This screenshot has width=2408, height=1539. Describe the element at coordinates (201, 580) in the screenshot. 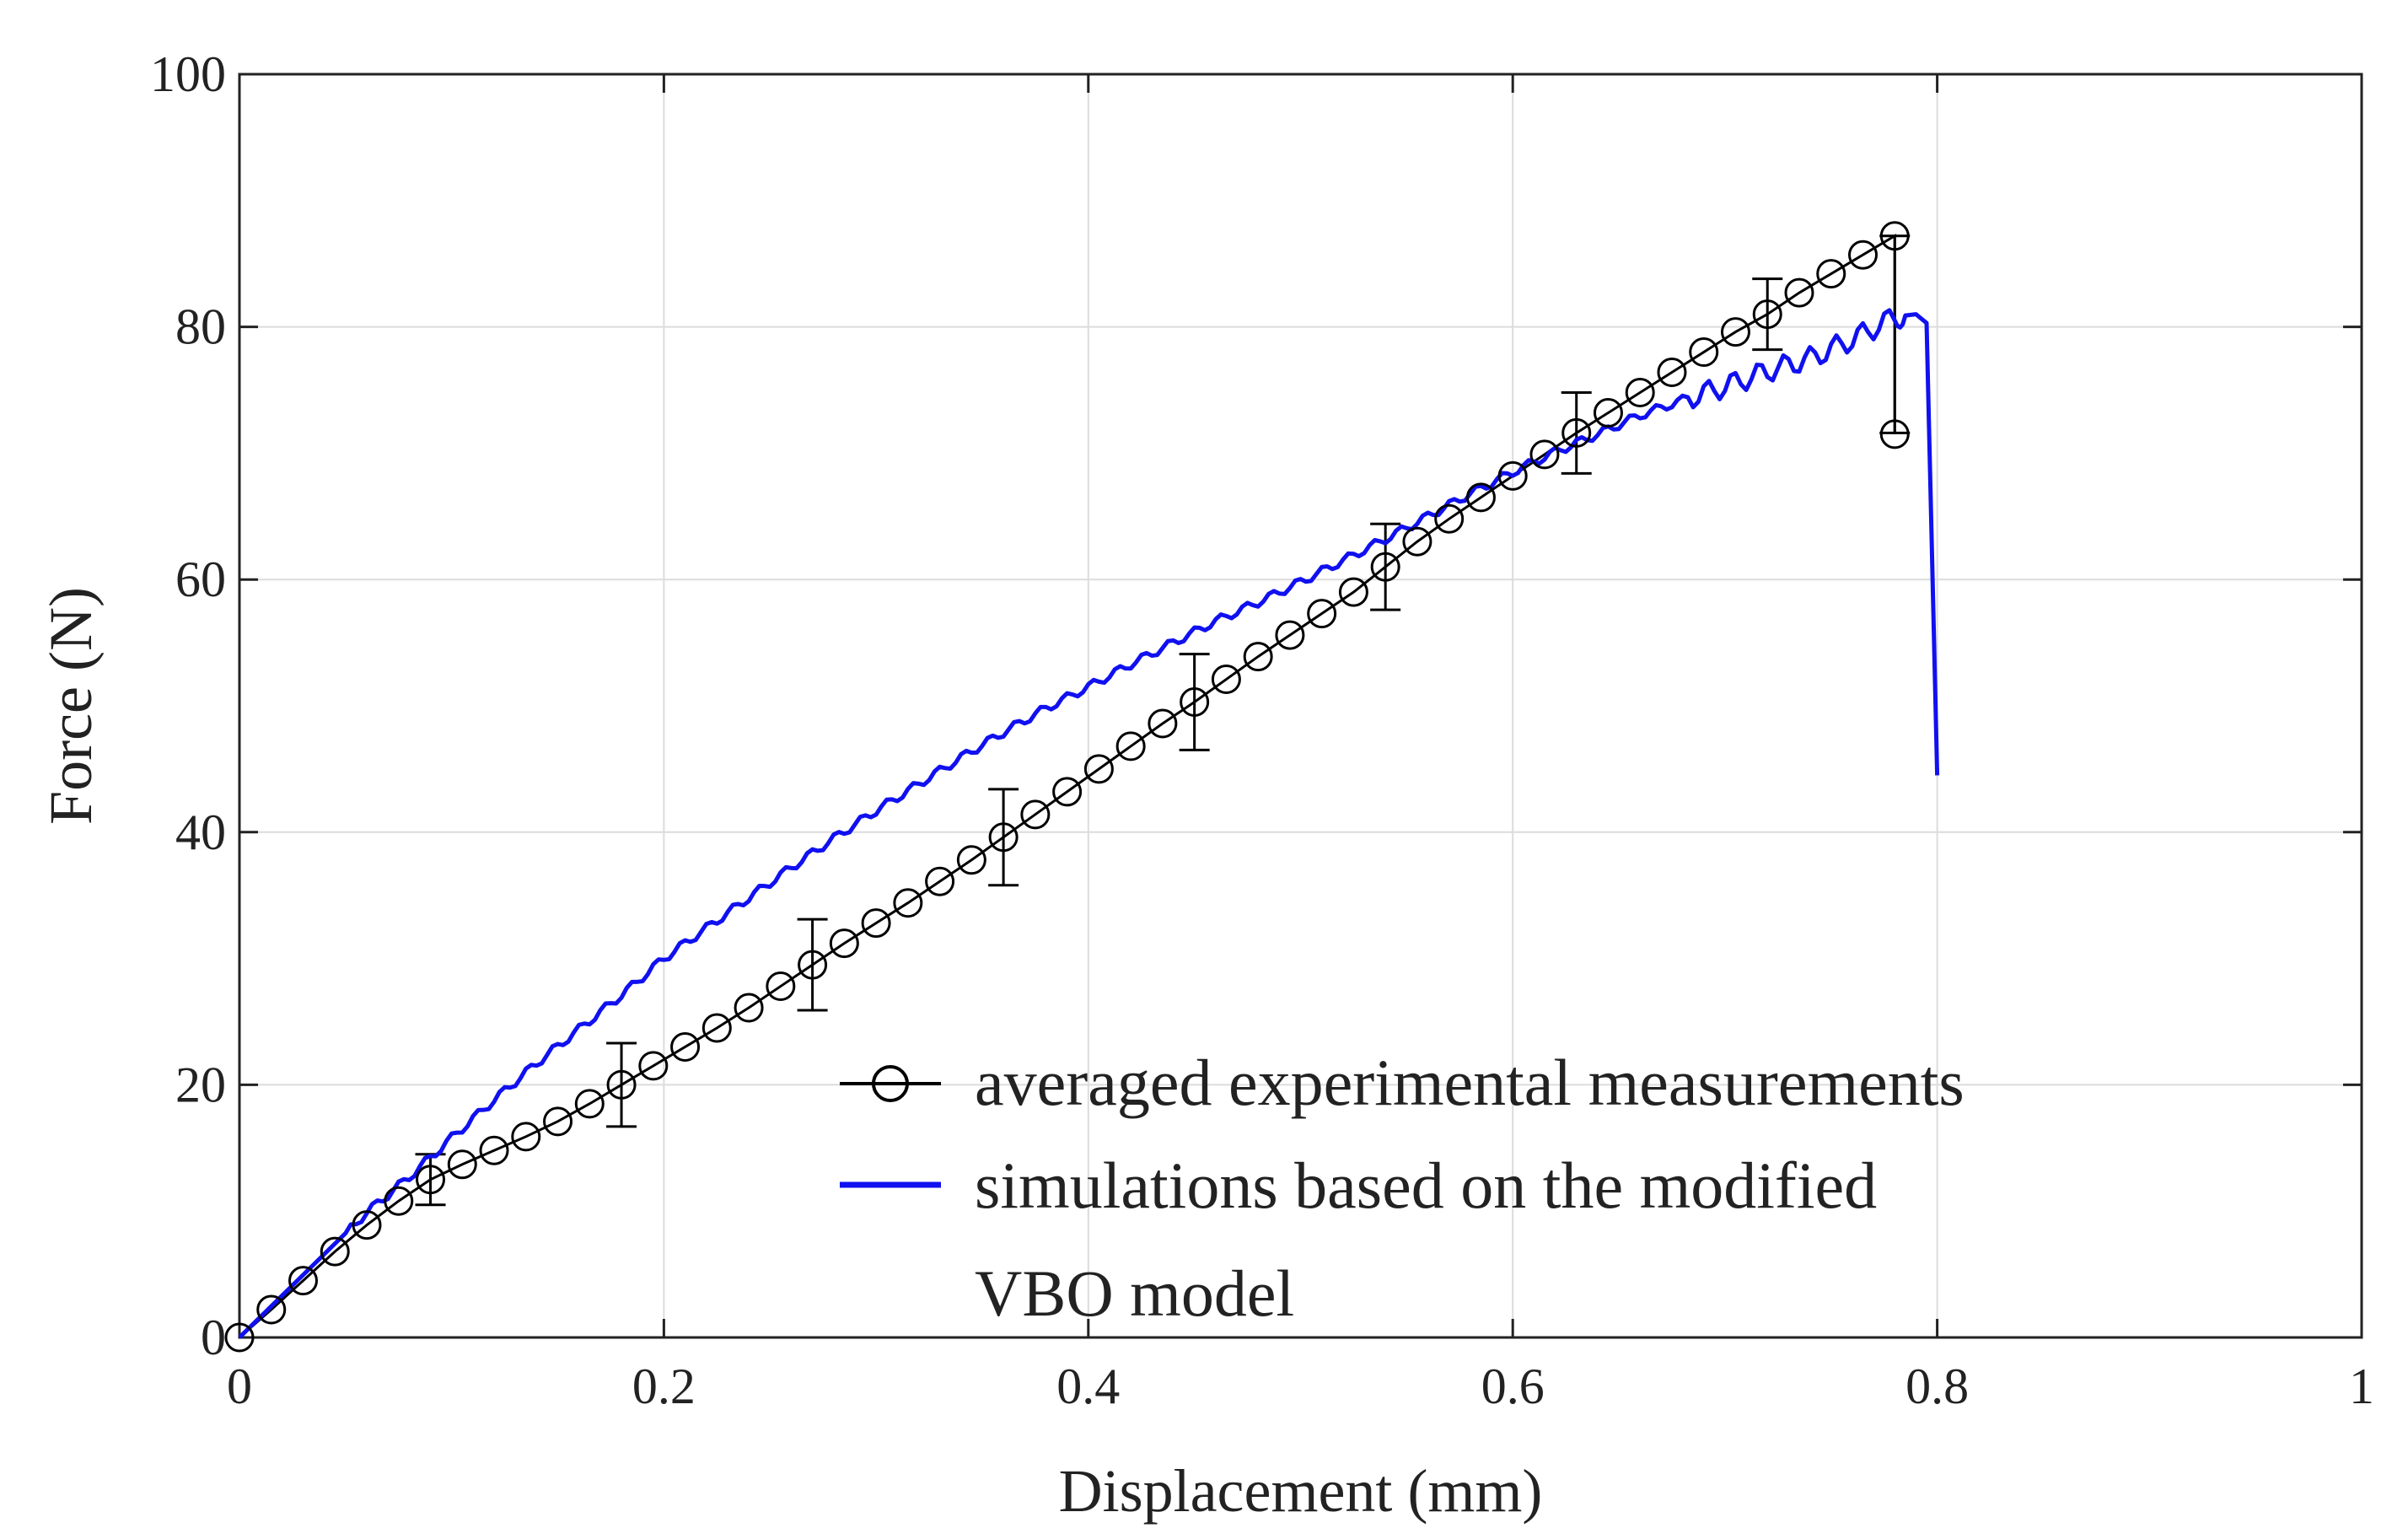

I see `y-tick-label: 60` at that location.